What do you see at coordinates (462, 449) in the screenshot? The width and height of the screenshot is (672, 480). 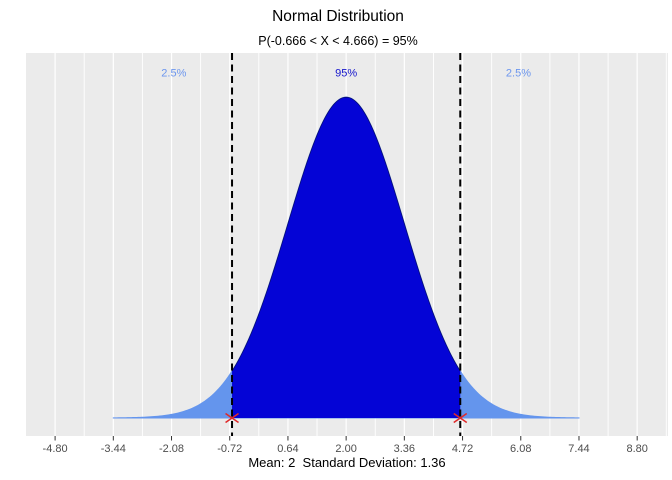 I see `x-axis-tick-label: 4.72` at bounding box center [462, 449].